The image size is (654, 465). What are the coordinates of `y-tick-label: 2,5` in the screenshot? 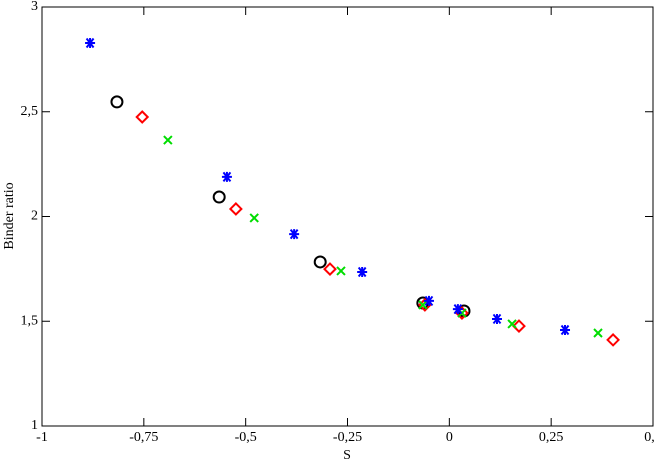 It's located at (30, 111).